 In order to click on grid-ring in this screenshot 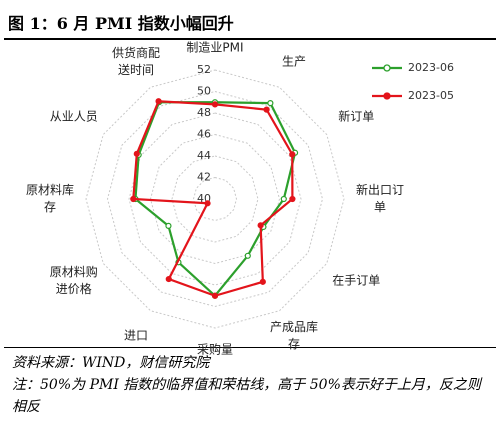, I will do `click(215, 199)`.